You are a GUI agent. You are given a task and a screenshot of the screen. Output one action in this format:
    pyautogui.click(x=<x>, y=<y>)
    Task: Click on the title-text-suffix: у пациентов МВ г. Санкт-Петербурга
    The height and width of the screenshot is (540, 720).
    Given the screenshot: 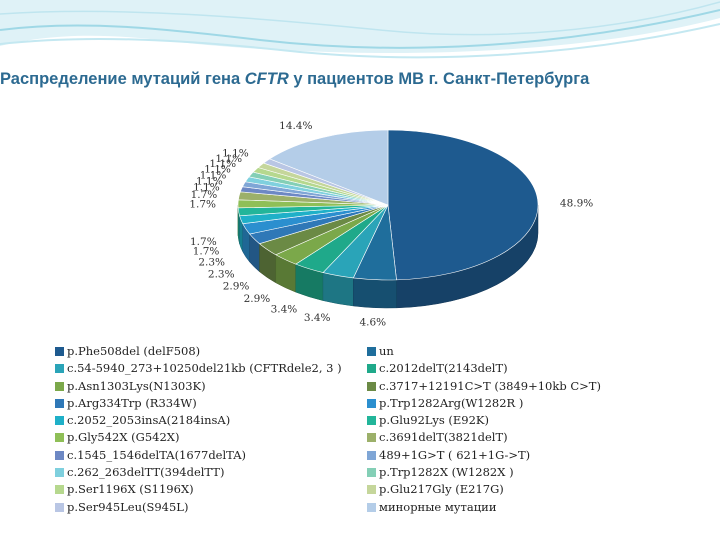 What is the action you would take?
    pyautogui.click(x=439, y=79)
    